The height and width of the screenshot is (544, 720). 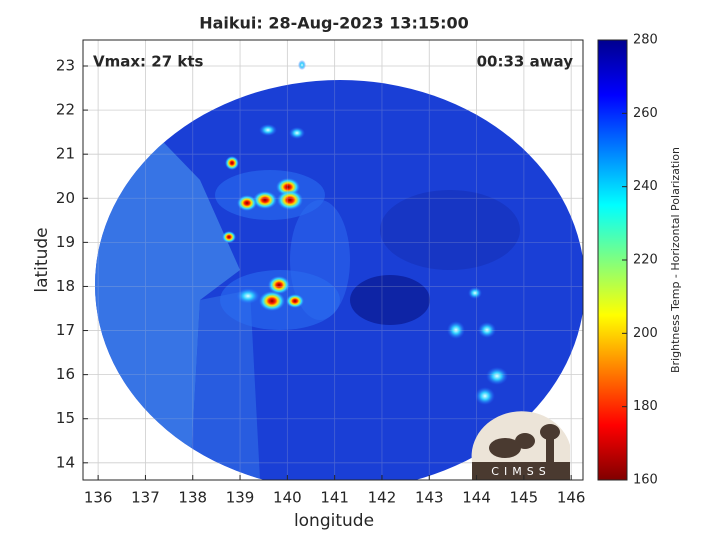 What do you see at coordinates (145, 498) in the screenshot?
I see `x-tick-label: 137` at bounding box center [145, 498].